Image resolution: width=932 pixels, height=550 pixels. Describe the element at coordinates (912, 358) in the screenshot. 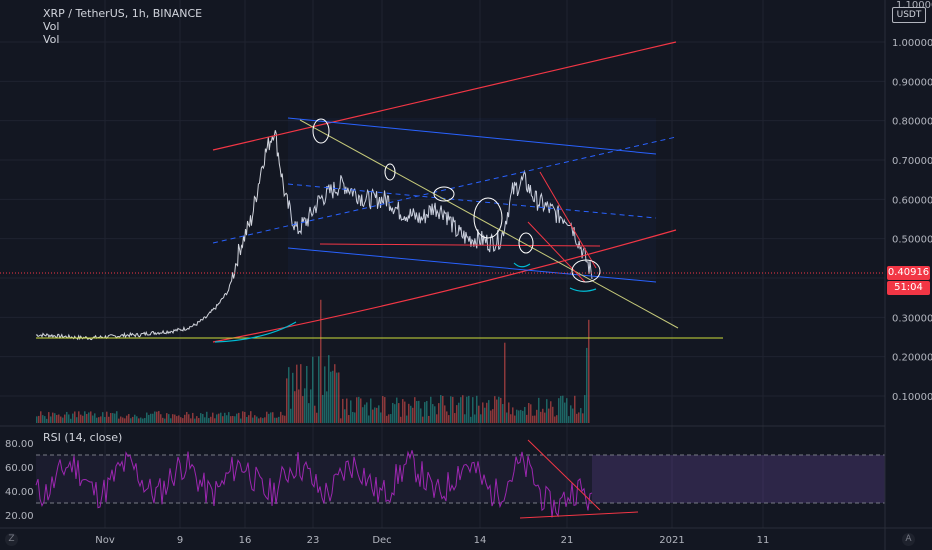

I see `price-label: 0.20000` at that location.